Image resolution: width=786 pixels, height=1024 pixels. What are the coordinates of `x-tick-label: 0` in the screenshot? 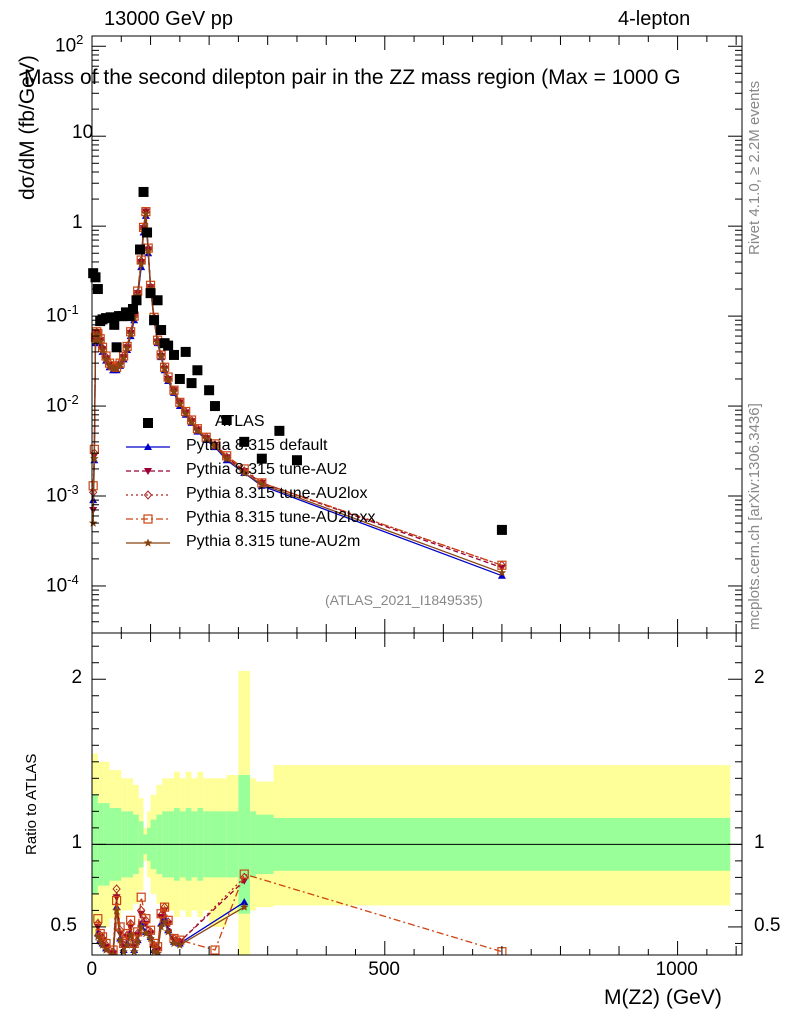 It's located at (92, 969).